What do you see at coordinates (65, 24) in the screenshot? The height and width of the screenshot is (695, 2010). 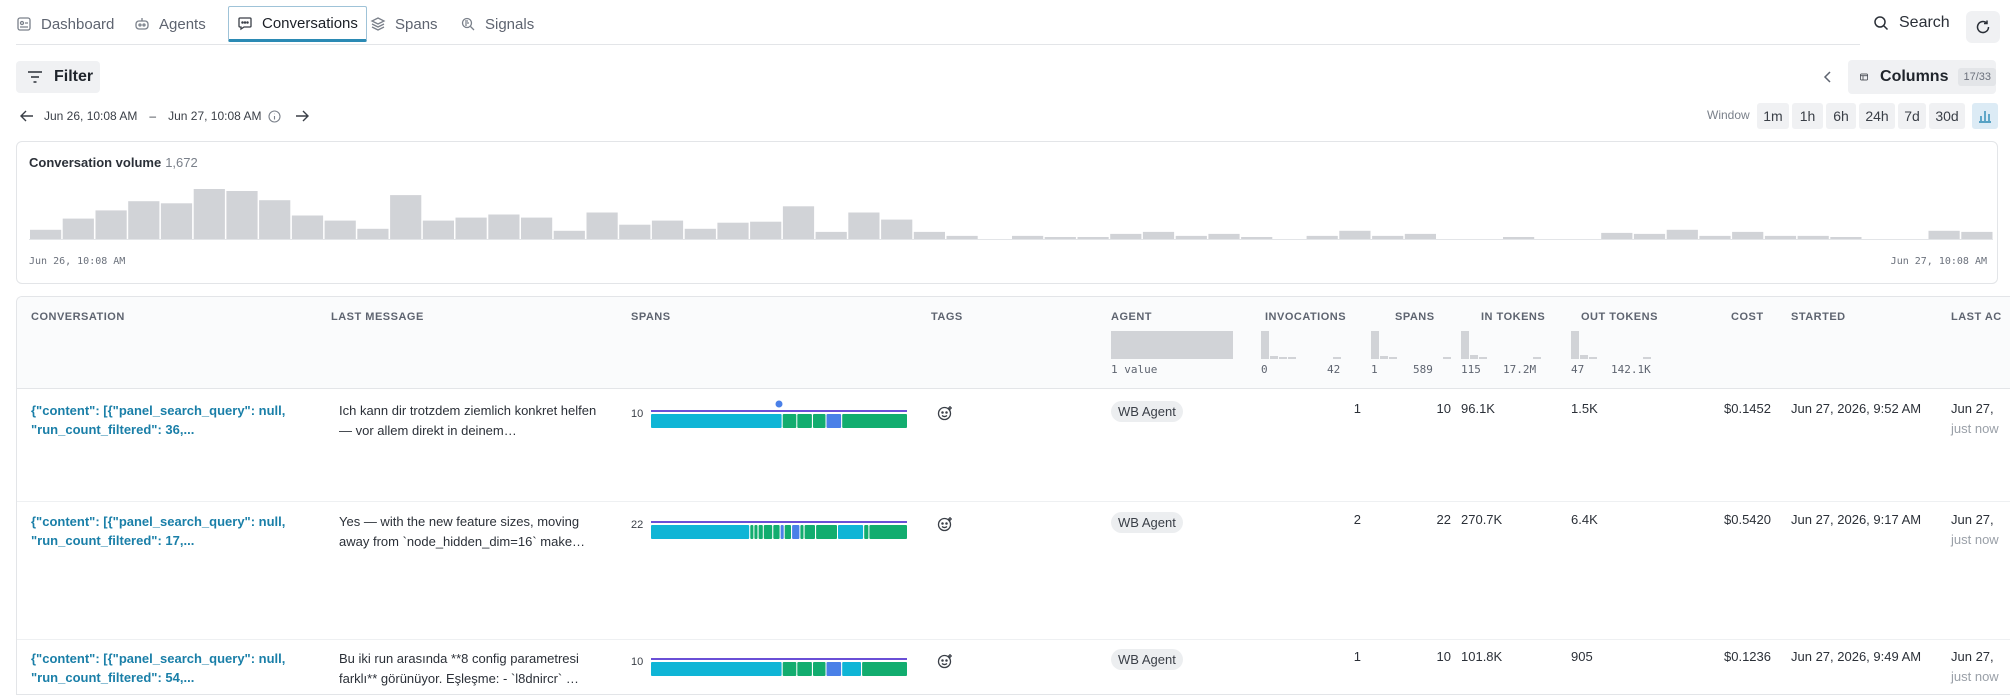 I see `tab-dashboard: Dashboard` at bounding box center [65, 24].